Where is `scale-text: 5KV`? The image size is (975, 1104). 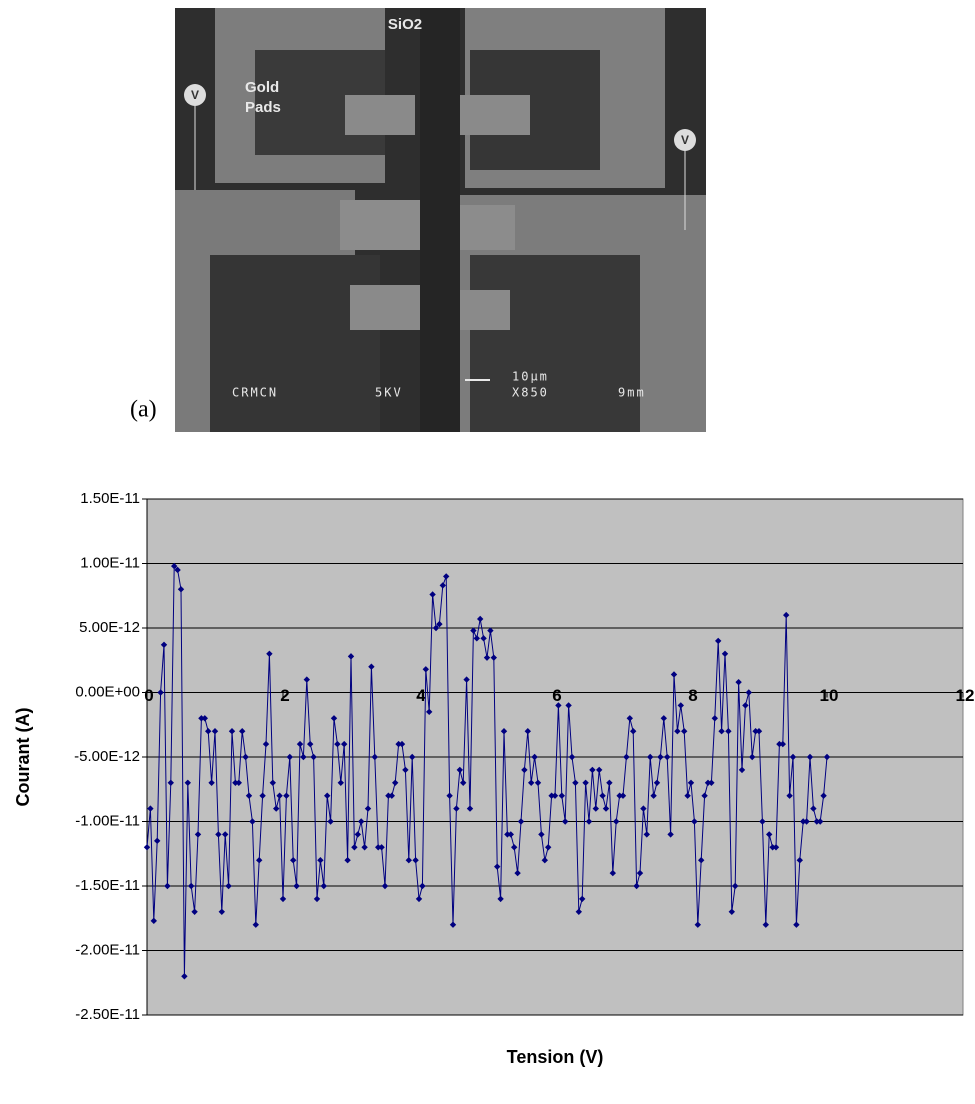
scale-text: 5KV is located at coordinates (389, 393).